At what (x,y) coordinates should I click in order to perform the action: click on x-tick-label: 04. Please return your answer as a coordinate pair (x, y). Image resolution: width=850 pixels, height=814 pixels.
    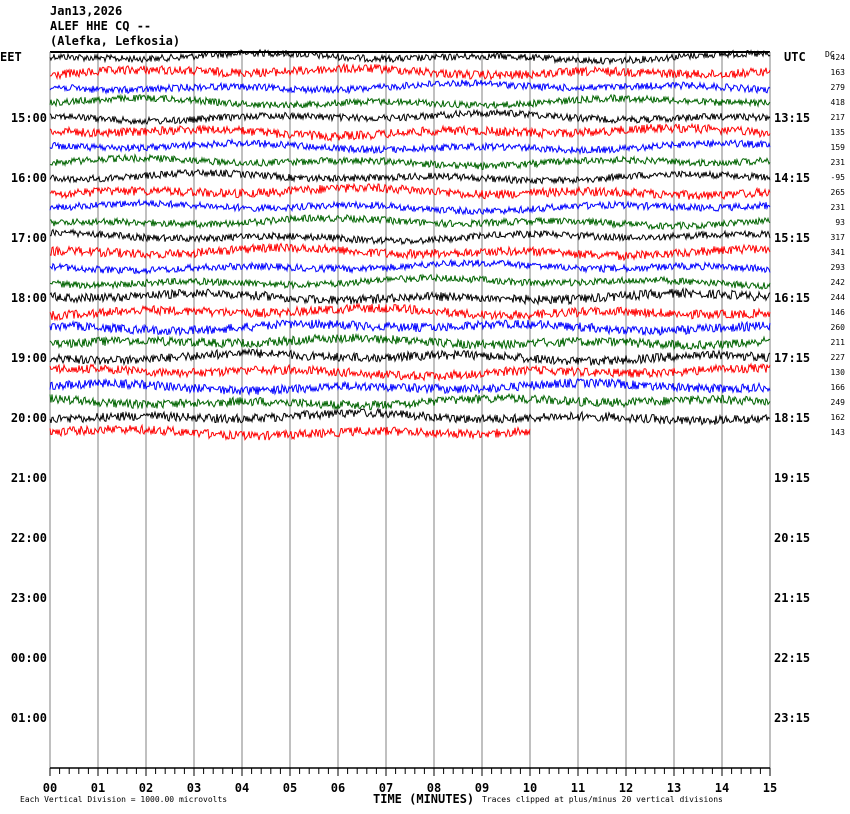
    Looking at the image, I should click on (242, 788).